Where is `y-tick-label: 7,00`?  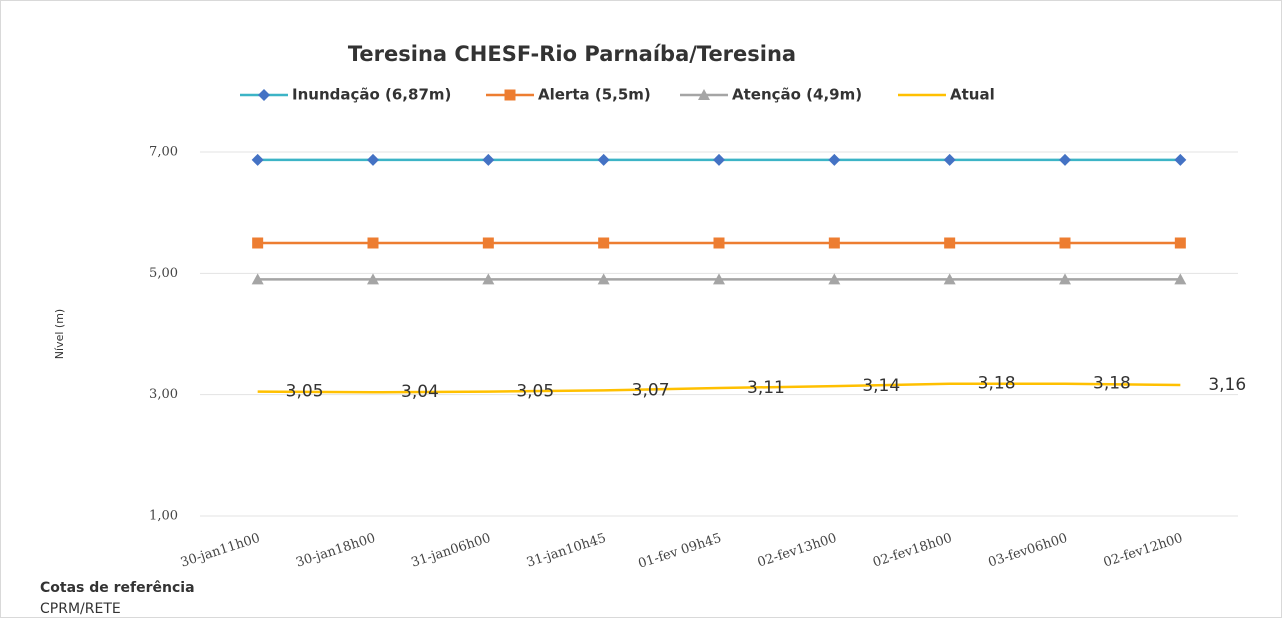
y-tick-label: 7,00 is located at coordinates (163, 152).